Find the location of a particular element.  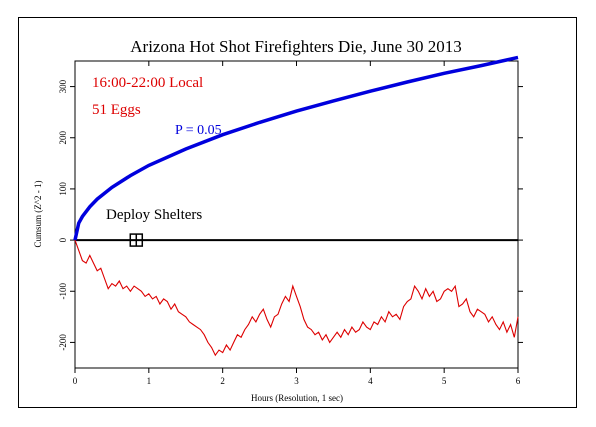

x-tick-label: 0 is located at coordinates (75, 381).